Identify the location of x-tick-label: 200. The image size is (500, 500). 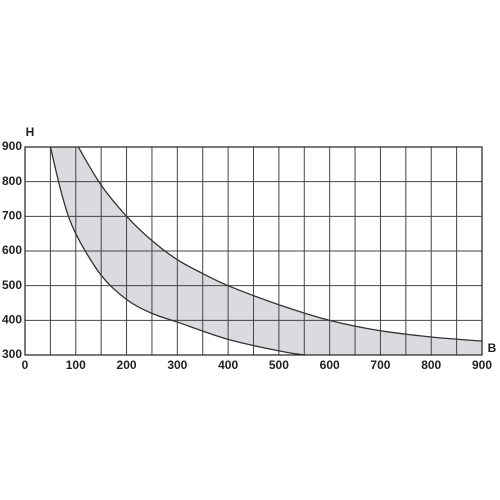
(127, 365).